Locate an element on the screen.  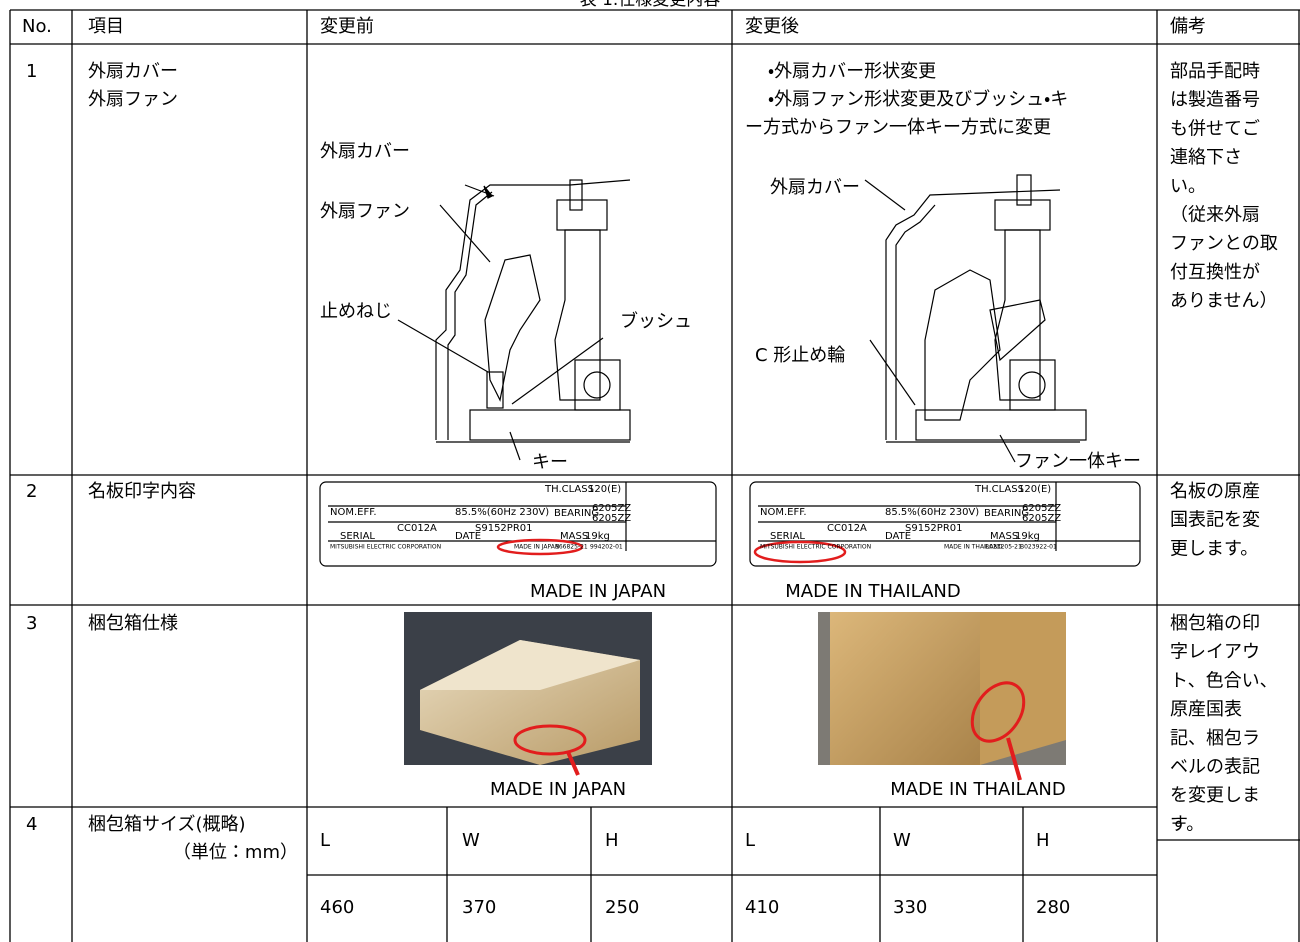
fan-drawing-before is located at coordinates (514, 320).